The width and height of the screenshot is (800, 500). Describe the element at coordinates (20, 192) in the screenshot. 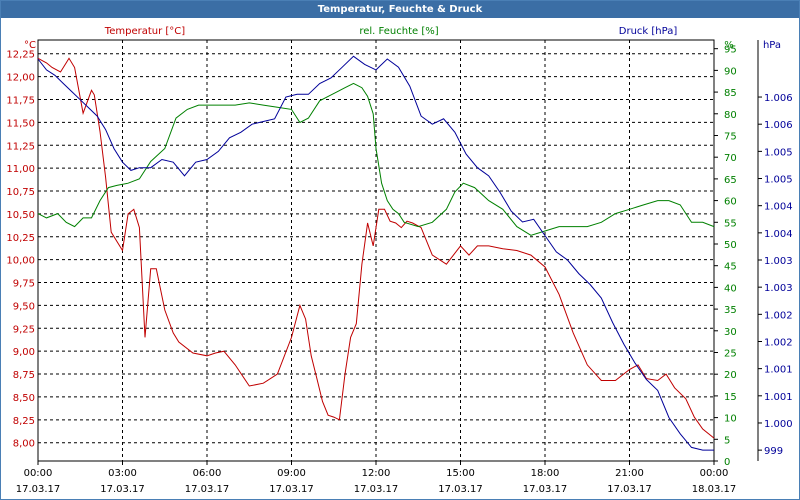

I see `temperature-tick-label: 10,75` at that location.